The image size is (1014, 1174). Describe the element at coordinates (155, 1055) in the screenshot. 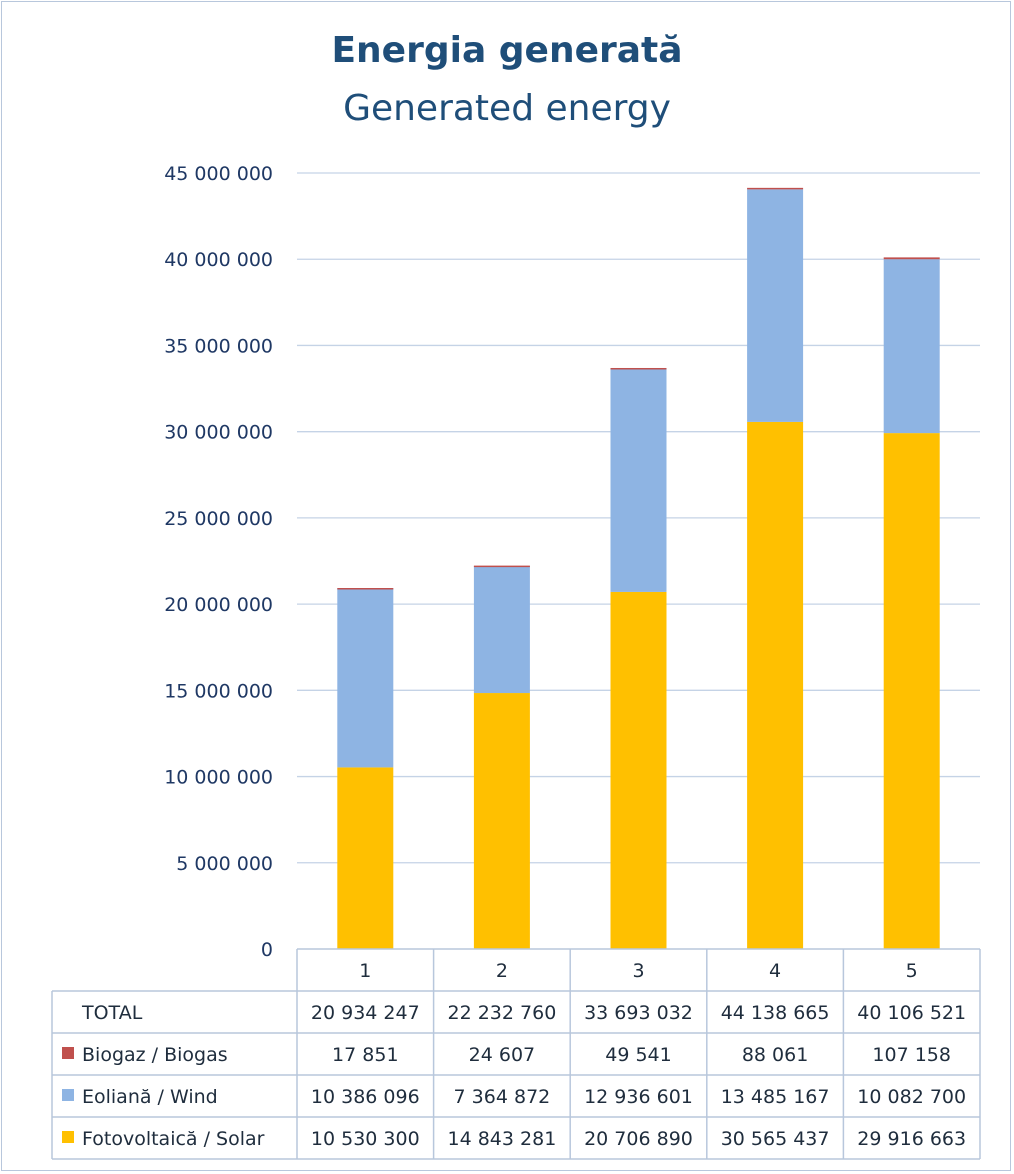

I see `legend-label: Biogaz / Biogas` at that location.